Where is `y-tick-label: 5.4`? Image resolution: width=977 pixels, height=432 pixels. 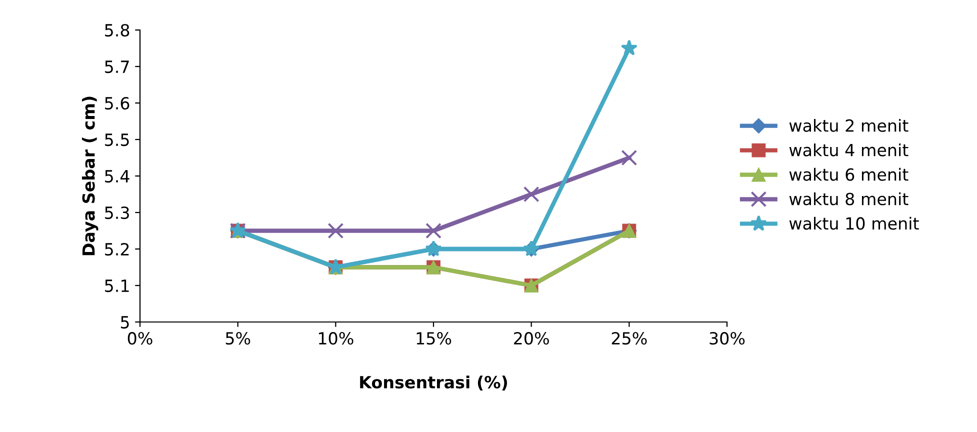
y-tick-label: 5.4 is located at coordinates (117, 176).